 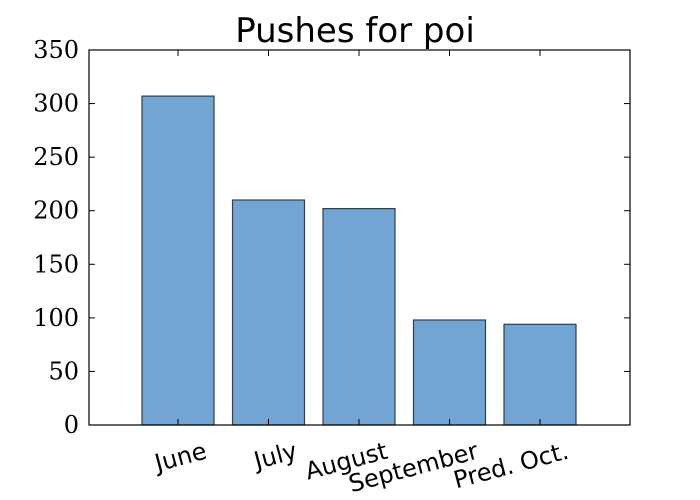 What do you see at coordinates (449, 372) in the screenshot?
I see `bar-september` at bounding box center [449, 372].